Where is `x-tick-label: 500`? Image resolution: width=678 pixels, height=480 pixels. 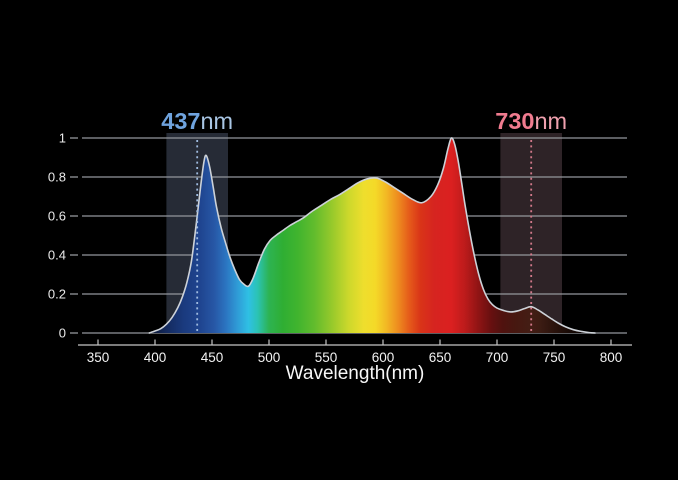 x-tick-label: 500 is located at coordinates (269, 357).